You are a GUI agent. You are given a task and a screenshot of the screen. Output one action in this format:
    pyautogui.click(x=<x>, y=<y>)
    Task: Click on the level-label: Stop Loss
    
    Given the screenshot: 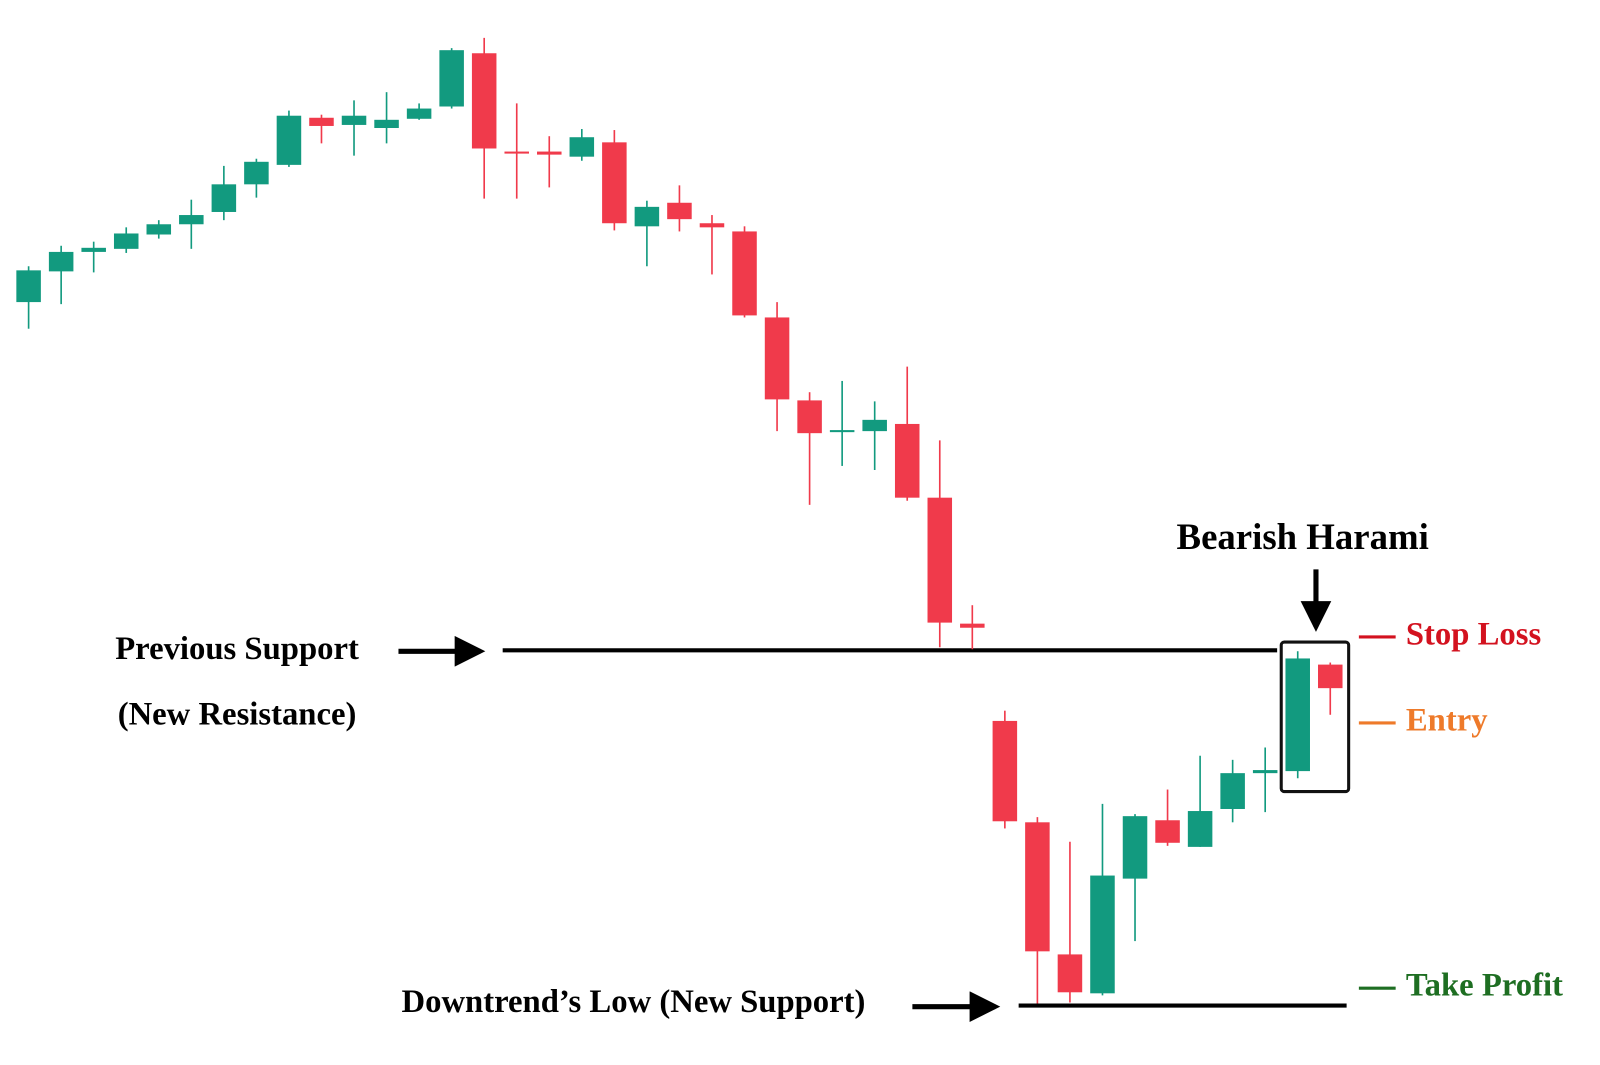 What is the action you would take?
    pyautogui.click(x=1473, y=634)
    